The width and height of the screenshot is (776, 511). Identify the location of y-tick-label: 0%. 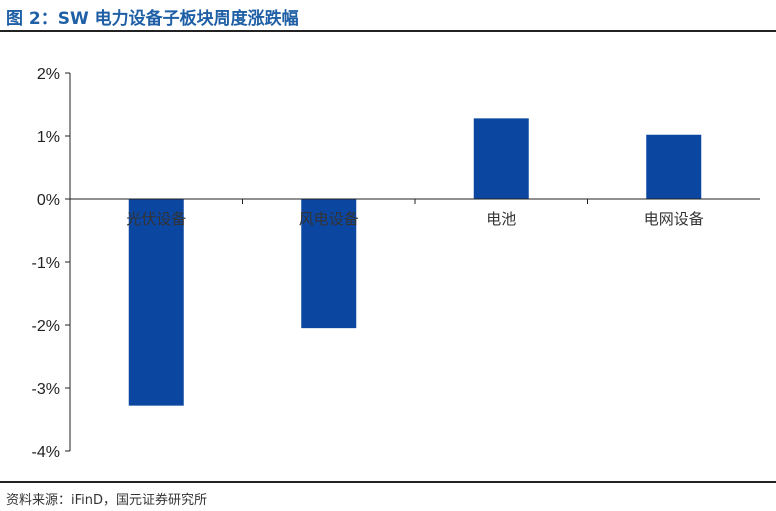
(48, 200).